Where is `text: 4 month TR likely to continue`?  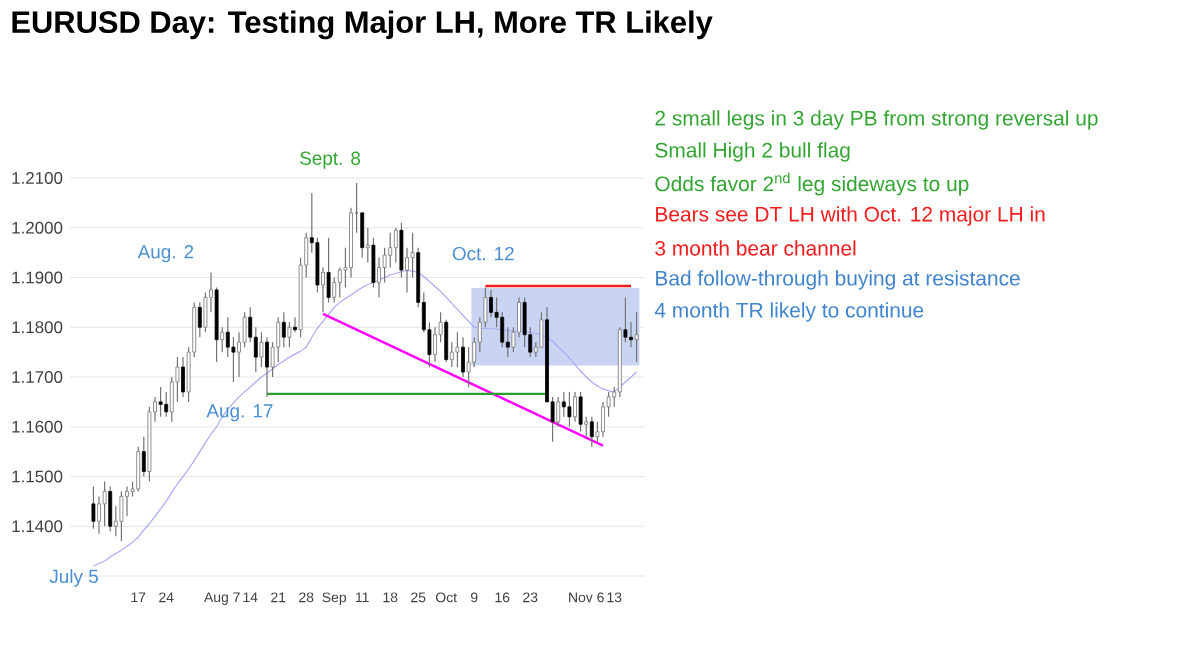
text: 4 month TR likely to continue is located at coordinates (789, 312).